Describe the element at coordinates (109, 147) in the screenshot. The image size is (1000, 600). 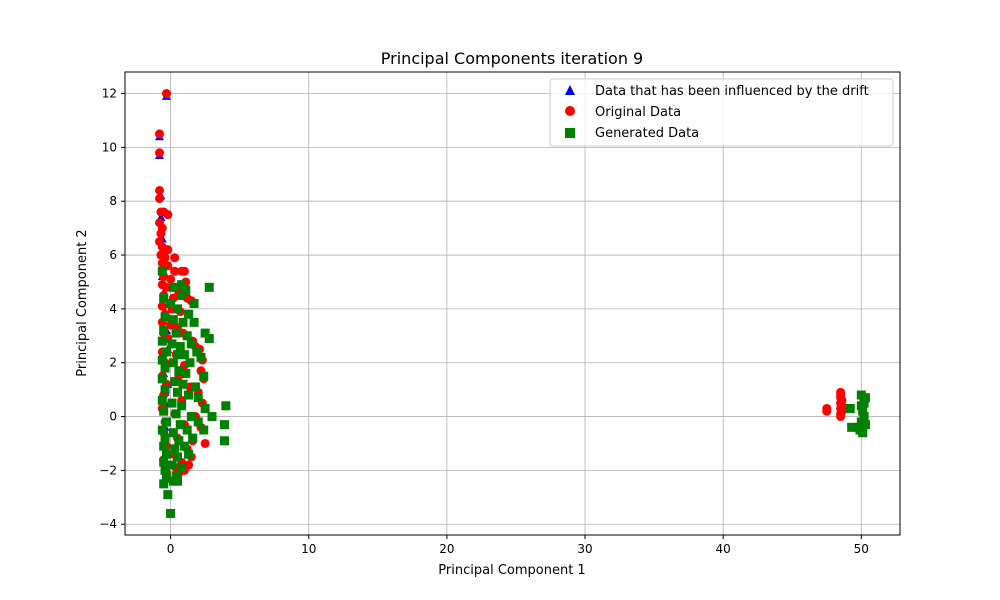
I see `y-tick-label: 10` at that location.